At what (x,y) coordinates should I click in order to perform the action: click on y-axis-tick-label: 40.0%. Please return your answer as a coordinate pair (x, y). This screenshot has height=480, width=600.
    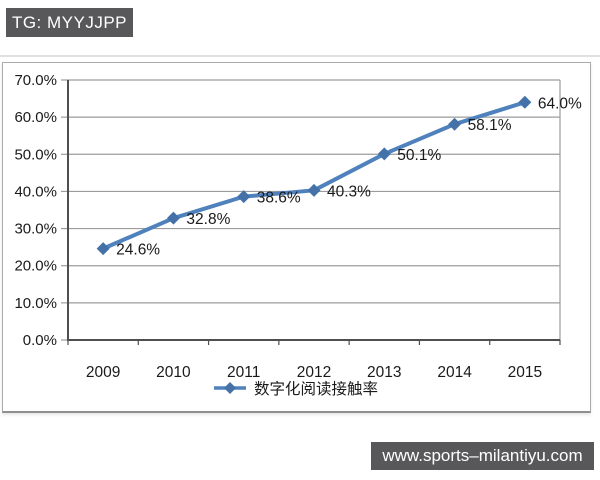
    Looking at the image, I should click on (35, 191).